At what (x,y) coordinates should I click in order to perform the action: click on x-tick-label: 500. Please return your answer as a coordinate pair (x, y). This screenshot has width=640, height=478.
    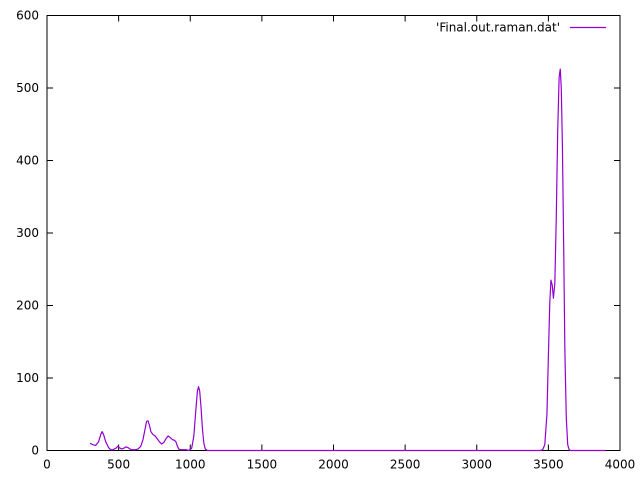
    Looking at the image, I should click on (118, 465).